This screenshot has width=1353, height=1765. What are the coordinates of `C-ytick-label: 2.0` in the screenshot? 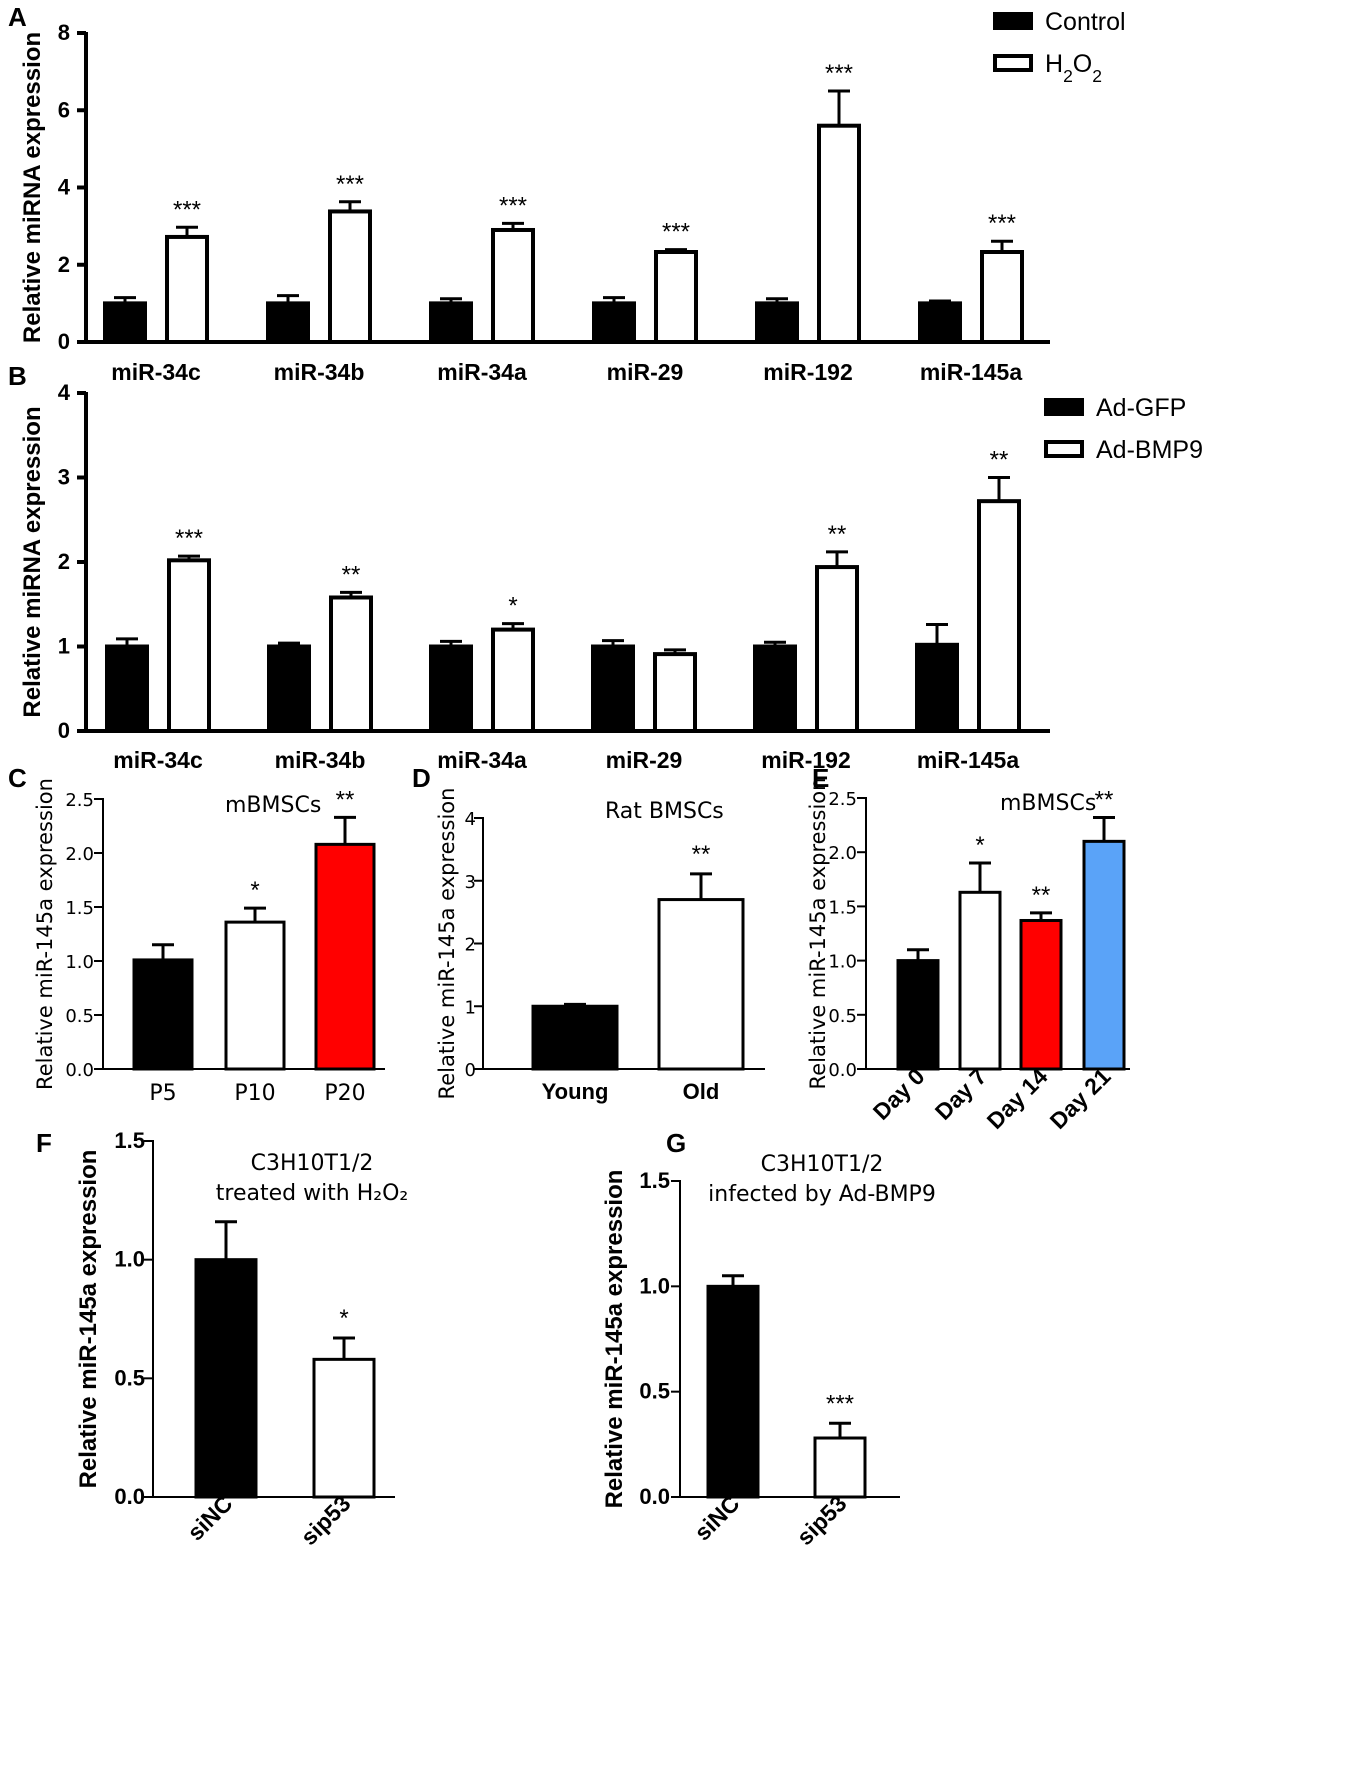 It's located at (79, 854).